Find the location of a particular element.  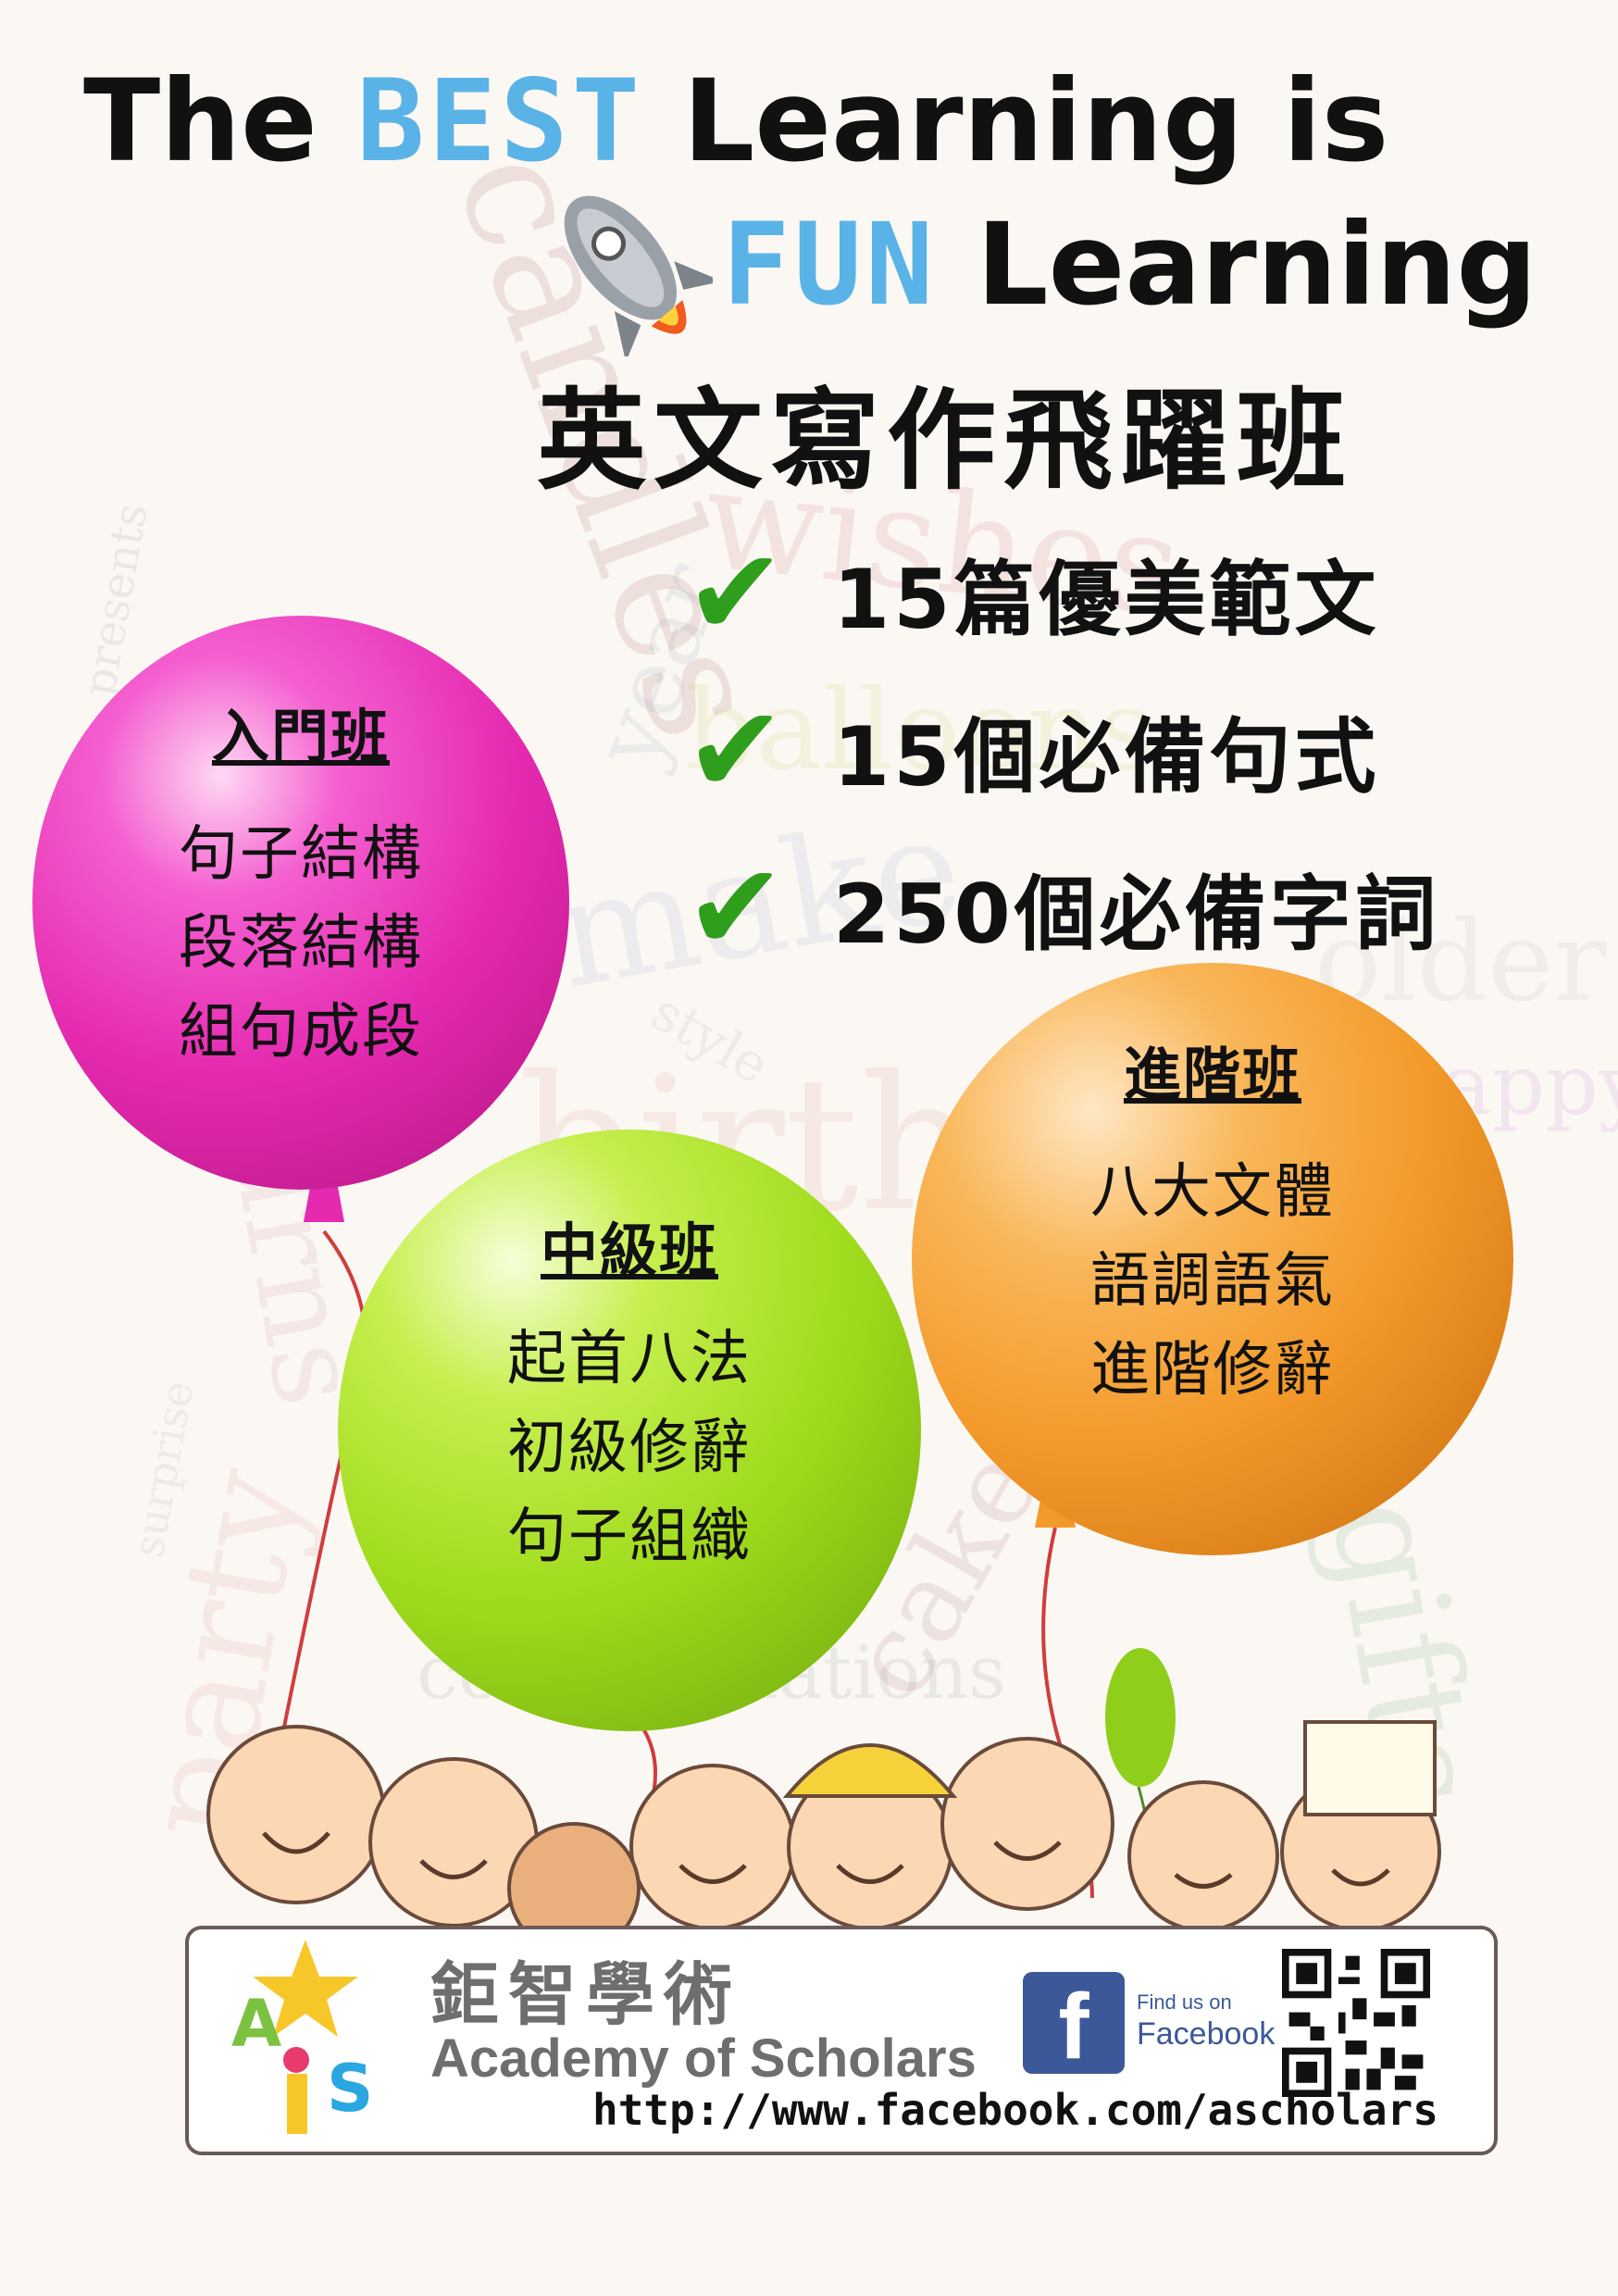

feature-text: 15個必備句式 is located at coordinates (1106, 756).